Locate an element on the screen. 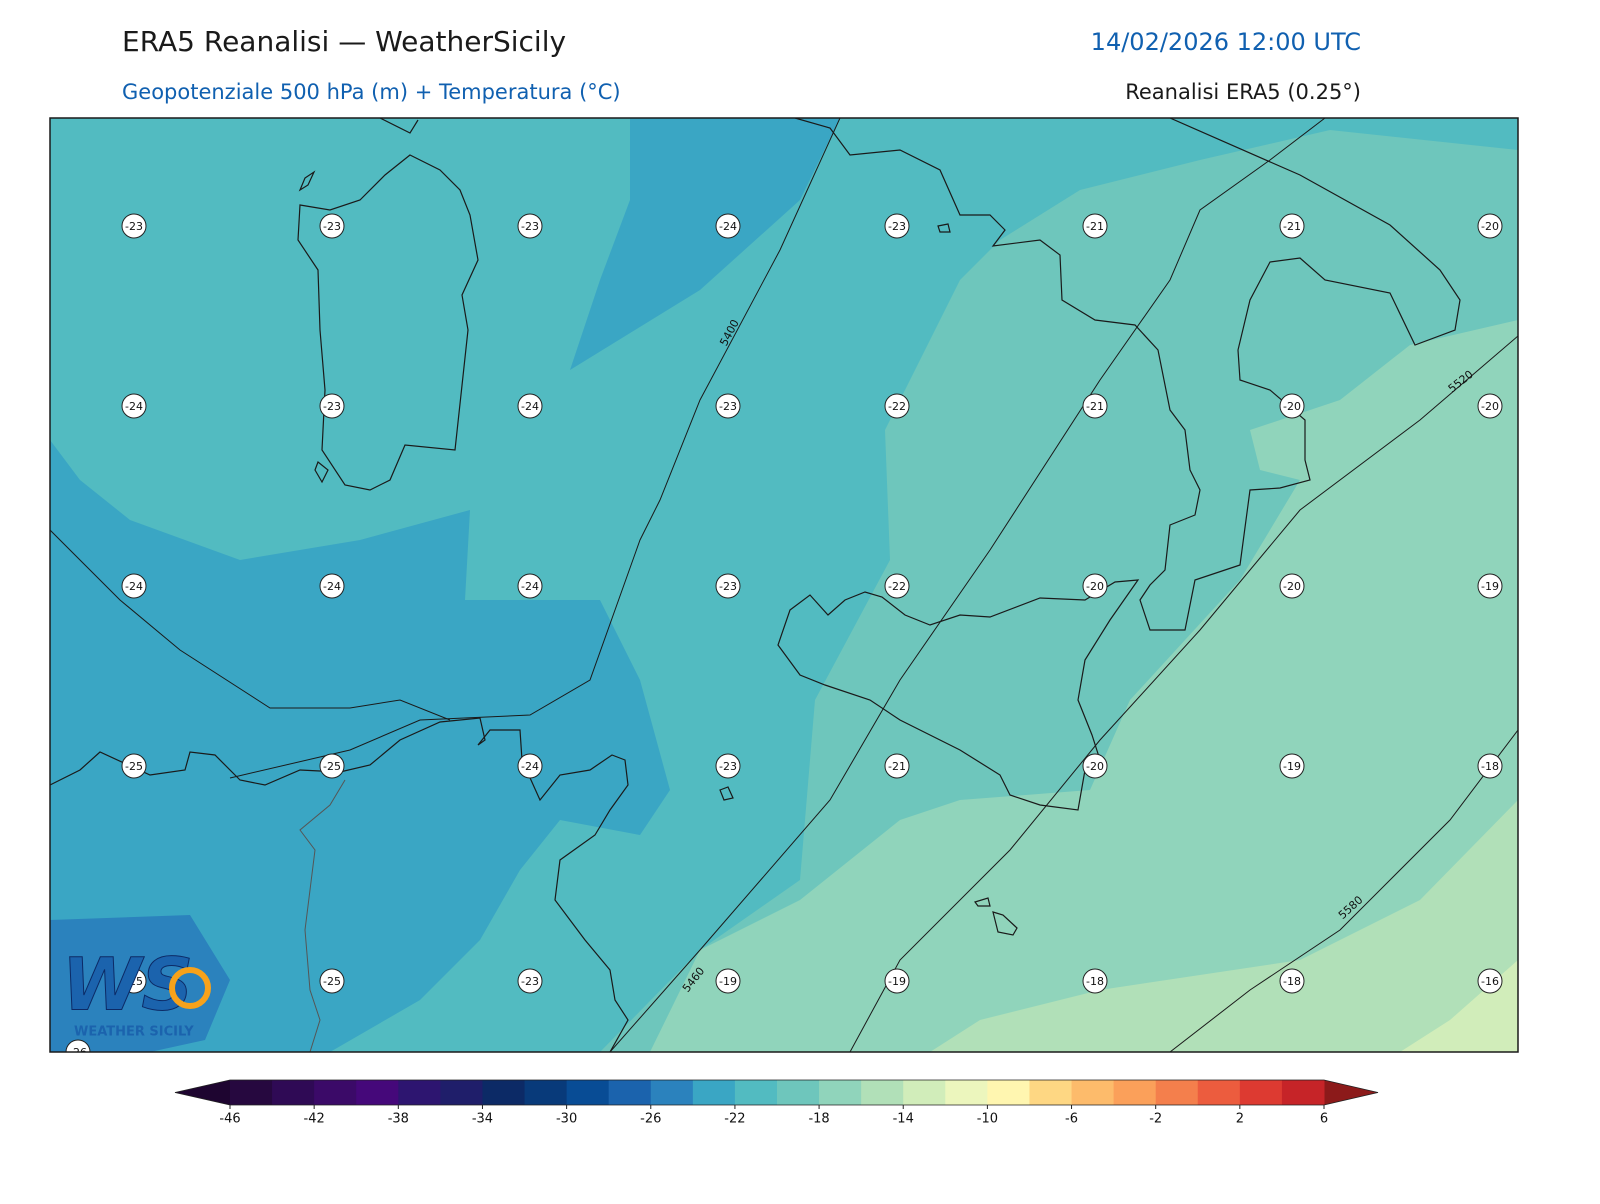 The image size is (1600, 1204). logo-sun is located at coordinates (190, 988).